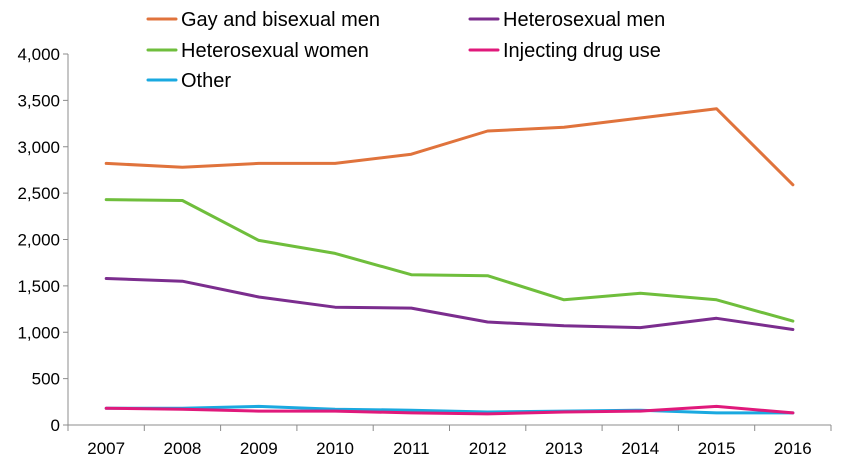 The image size is (850, 472). I want to click on x-tick-label: 2015, so click(717, 448).